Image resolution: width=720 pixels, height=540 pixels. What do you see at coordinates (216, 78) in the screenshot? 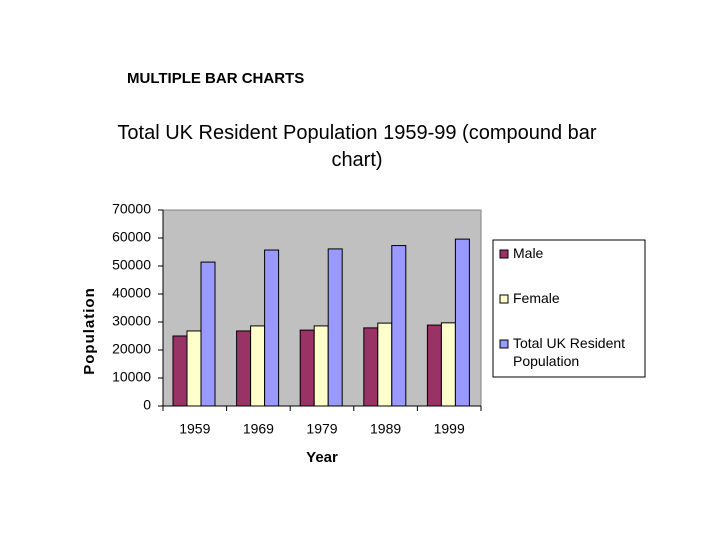
I see `heading: MULTIPLE BAR CHARTS` at bounding box center [216, 78].